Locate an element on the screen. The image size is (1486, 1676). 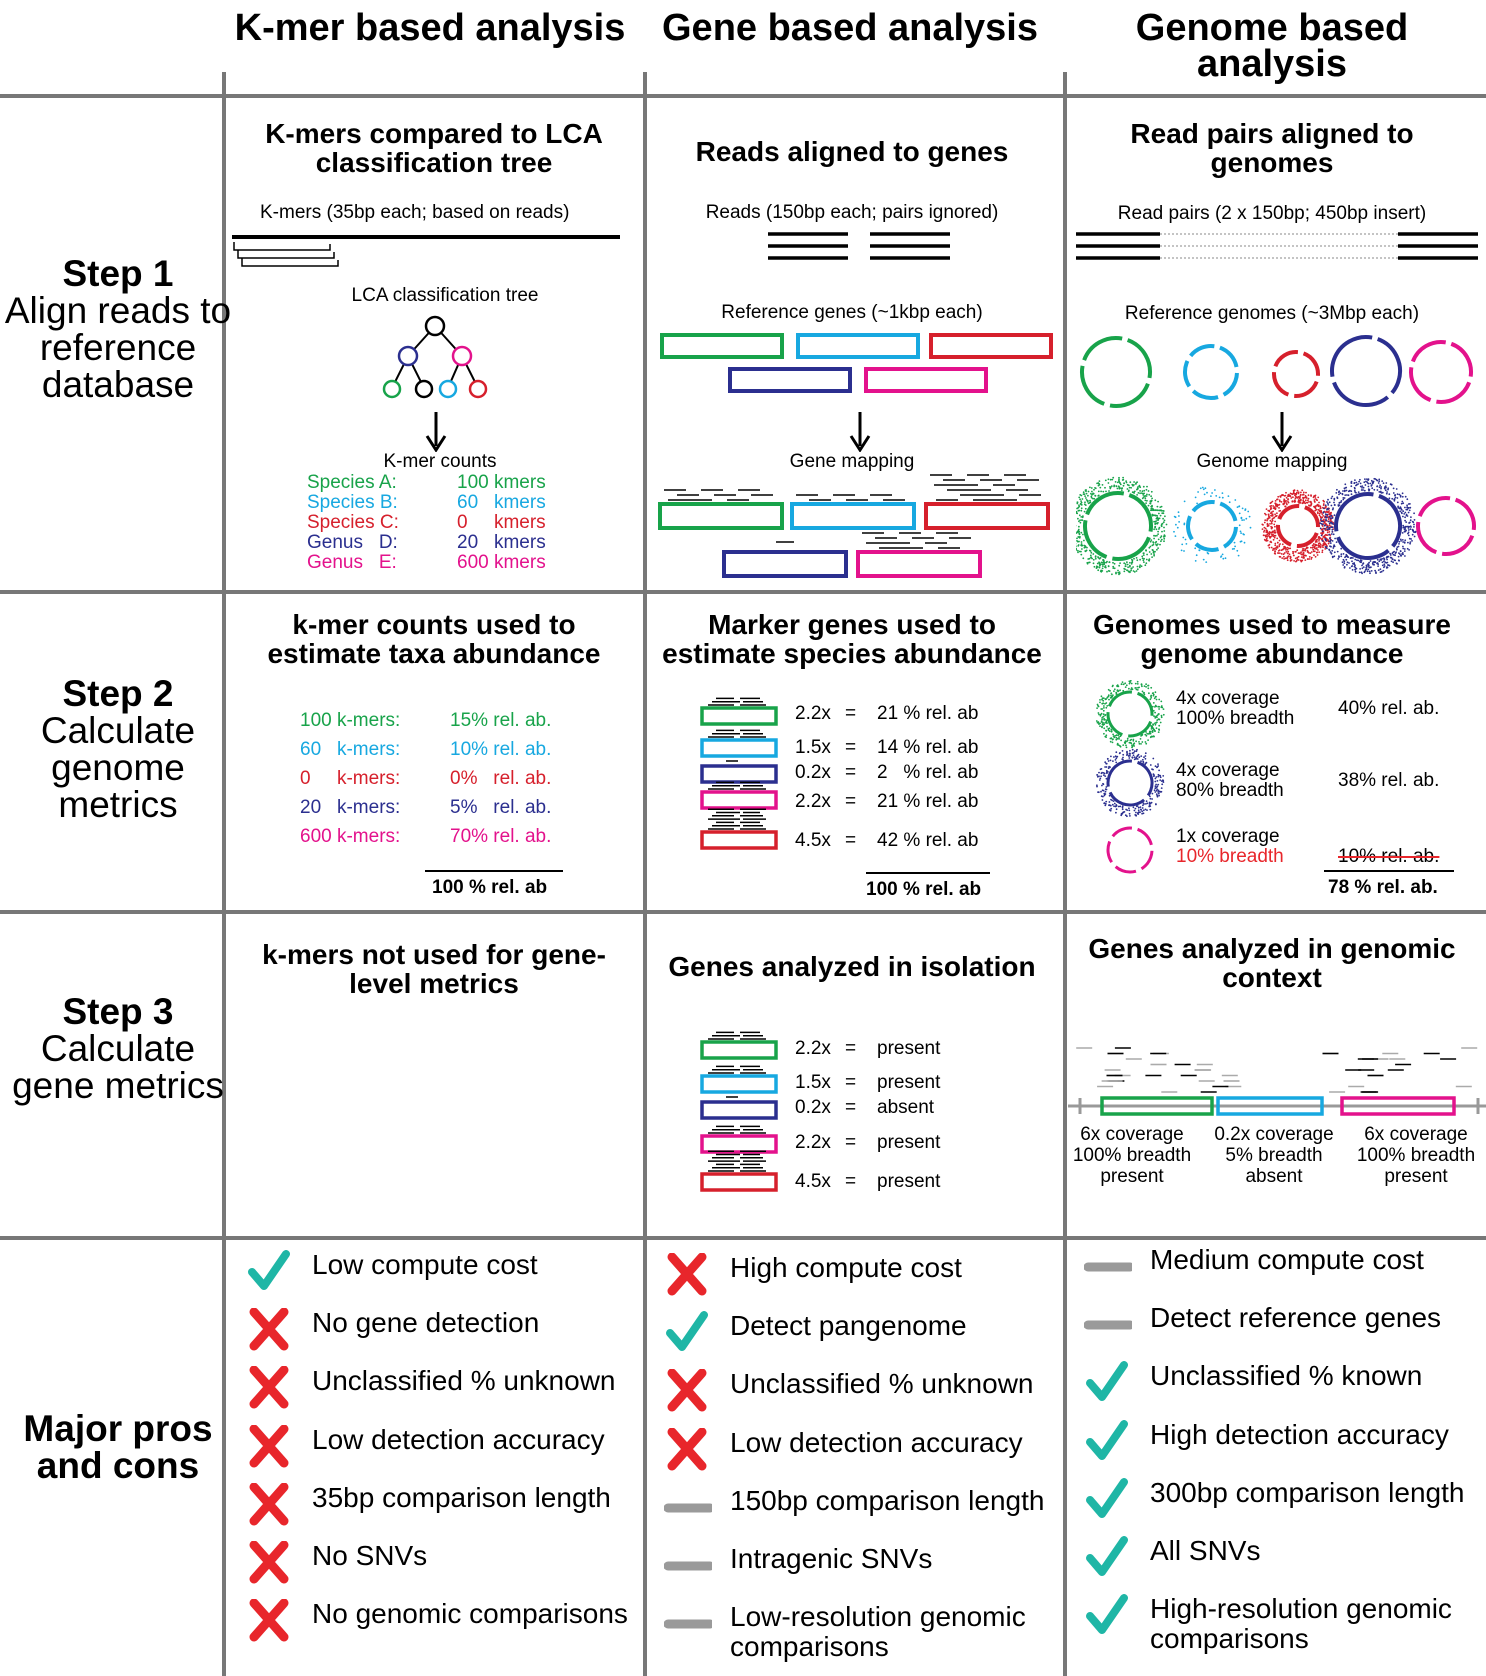
pros-cons-label: Unclassified % unknown is located at coordinates (464, 1381).